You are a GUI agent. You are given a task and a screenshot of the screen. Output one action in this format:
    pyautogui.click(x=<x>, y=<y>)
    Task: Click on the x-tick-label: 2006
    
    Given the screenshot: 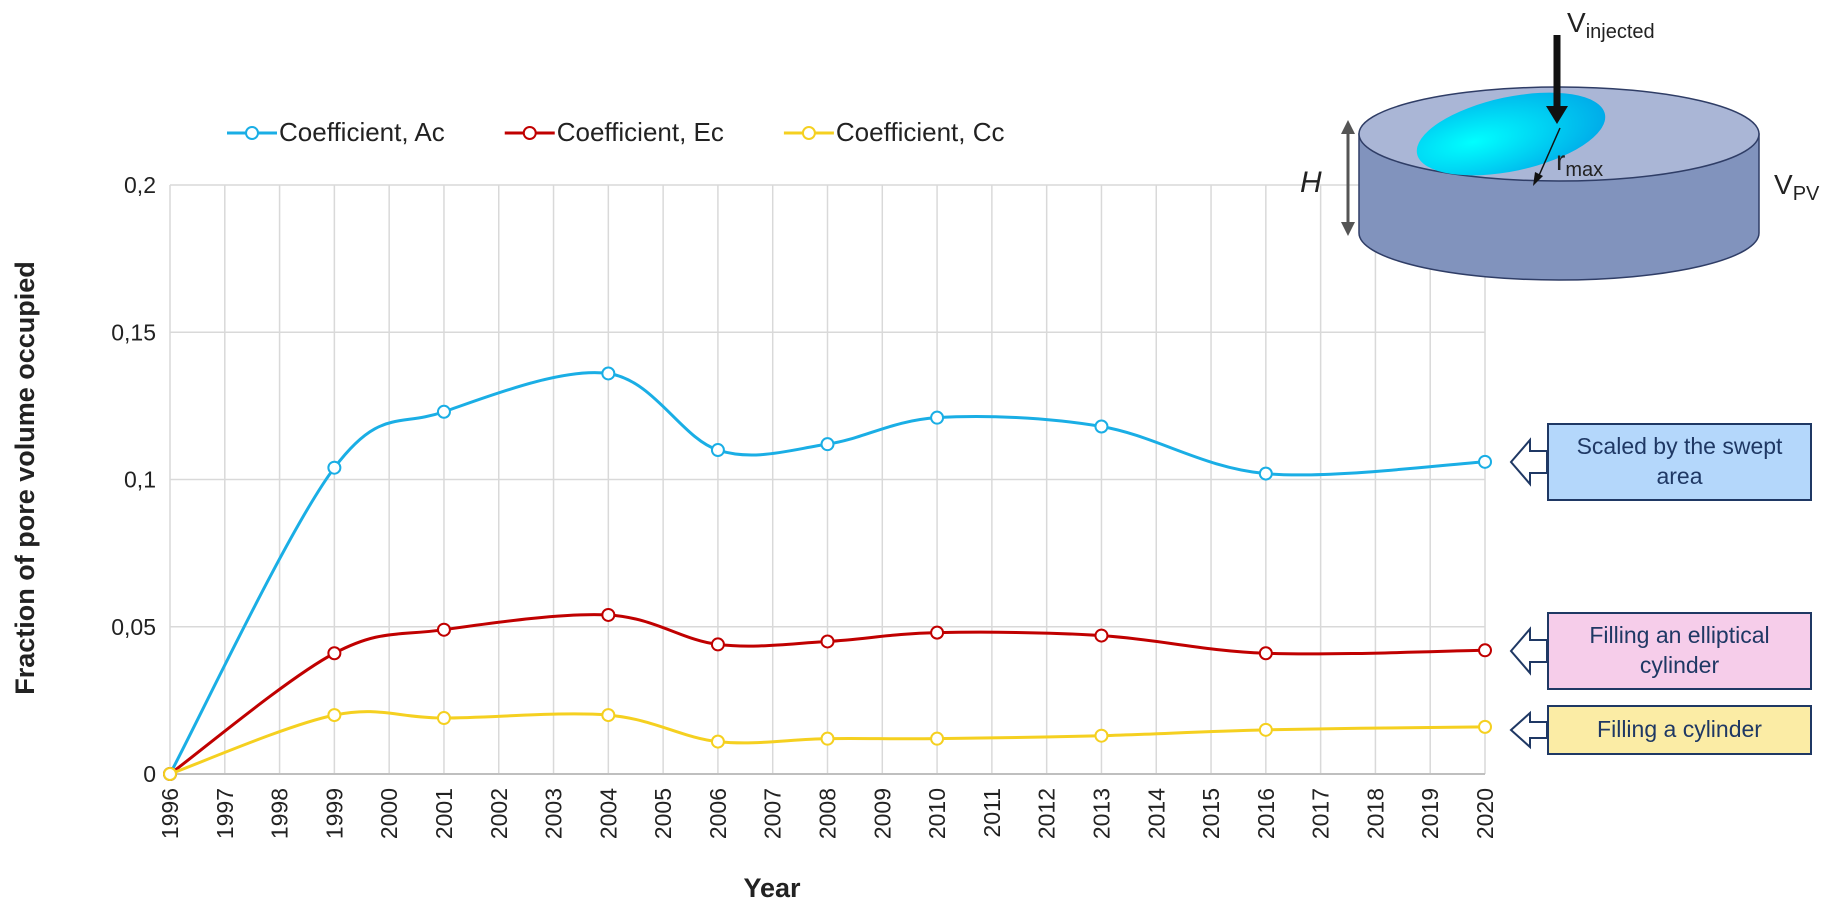 What is the action you would take?
    pyautogui.click(x=718, y=813)
    